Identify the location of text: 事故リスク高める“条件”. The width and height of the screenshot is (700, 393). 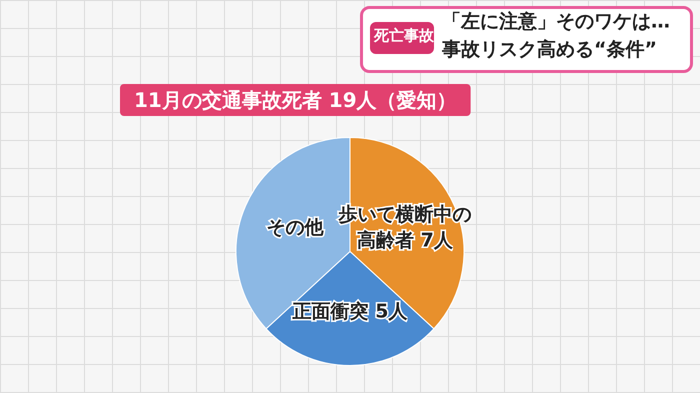
(549, 49).